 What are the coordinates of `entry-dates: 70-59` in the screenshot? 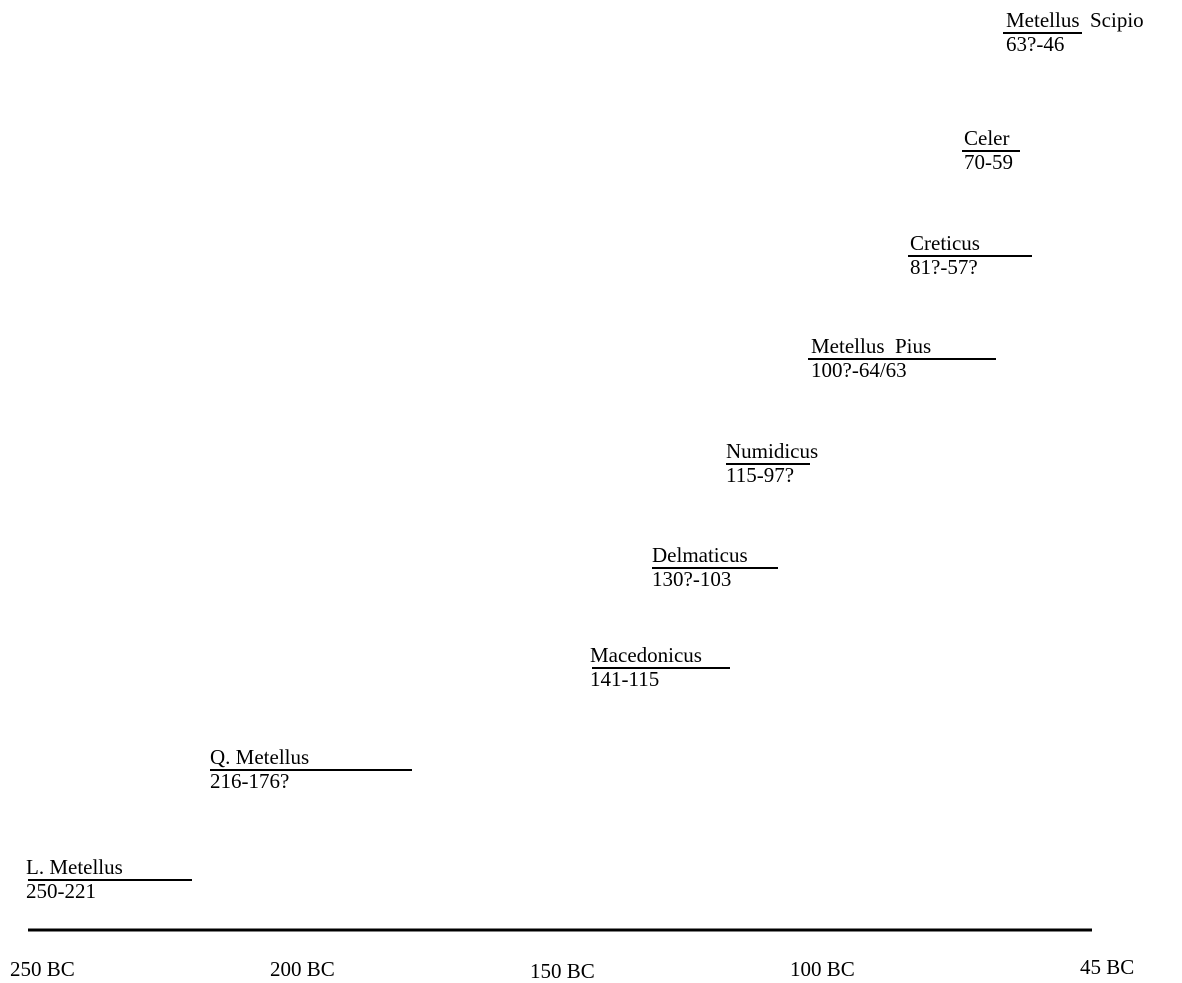 It's located at (988, 162).